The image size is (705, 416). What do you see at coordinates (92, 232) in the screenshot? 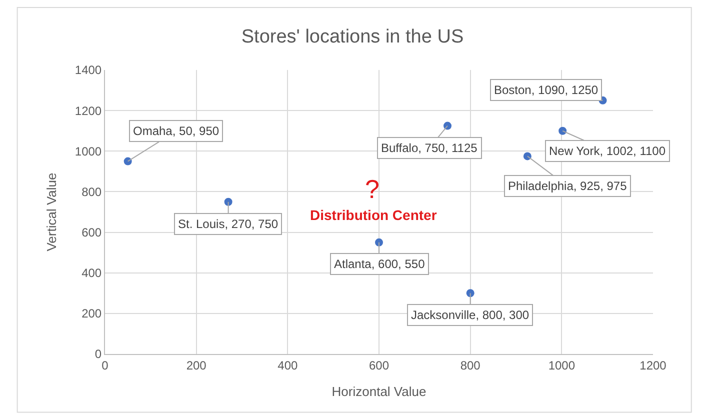
I see `y-tick-label: 600` at bounding box center [92, 232].